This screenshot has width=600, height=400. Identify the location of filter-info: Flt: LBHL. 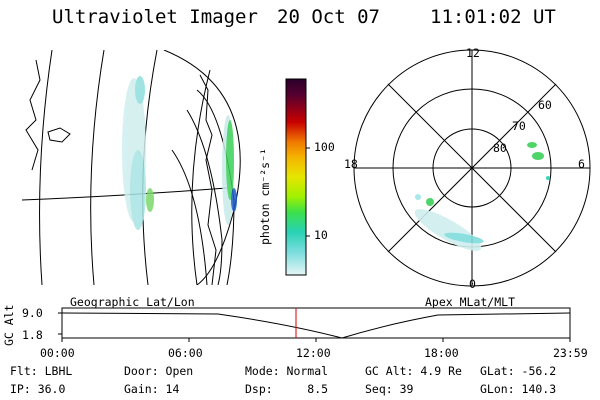
(41, 371).